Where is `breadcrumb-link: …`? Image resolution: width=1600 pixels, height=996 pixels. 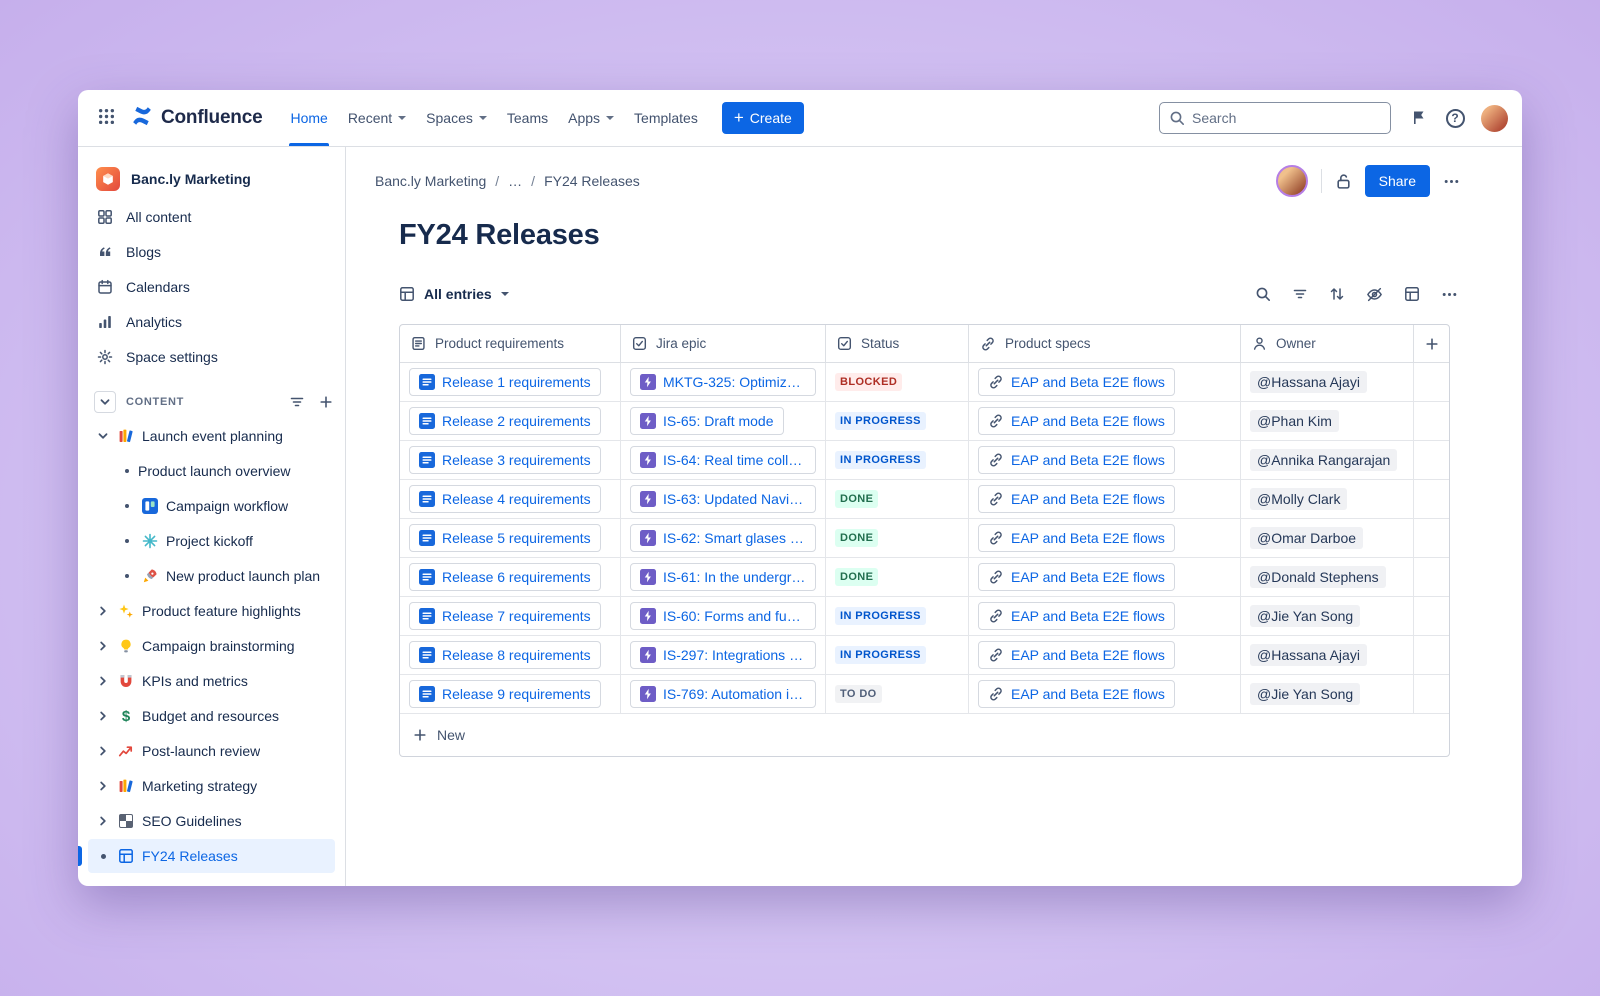 breadcrumb-link: … is located at coordinates (515, 181).